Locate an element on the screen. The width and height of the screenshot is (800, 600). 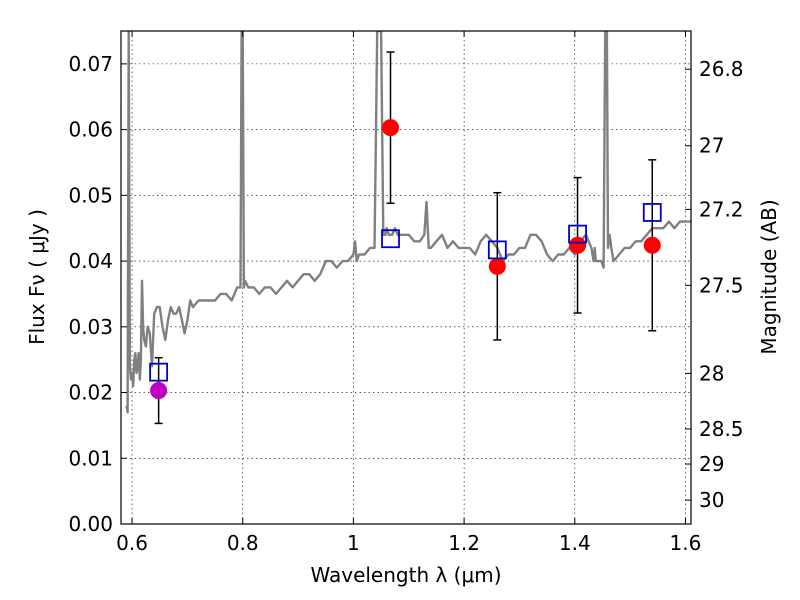
y-tick-label: 0.05 is located at coordinates (90, 195).